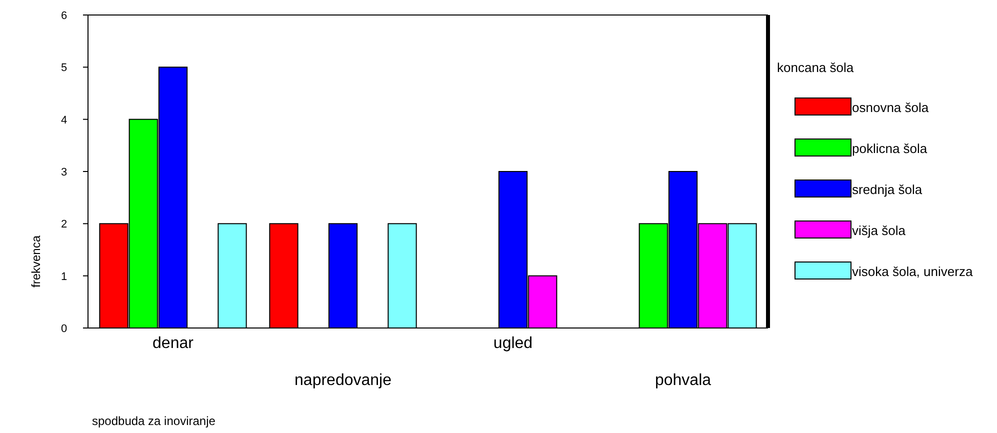  I want to click on x-tick-label: ugled, so click(513, 343).